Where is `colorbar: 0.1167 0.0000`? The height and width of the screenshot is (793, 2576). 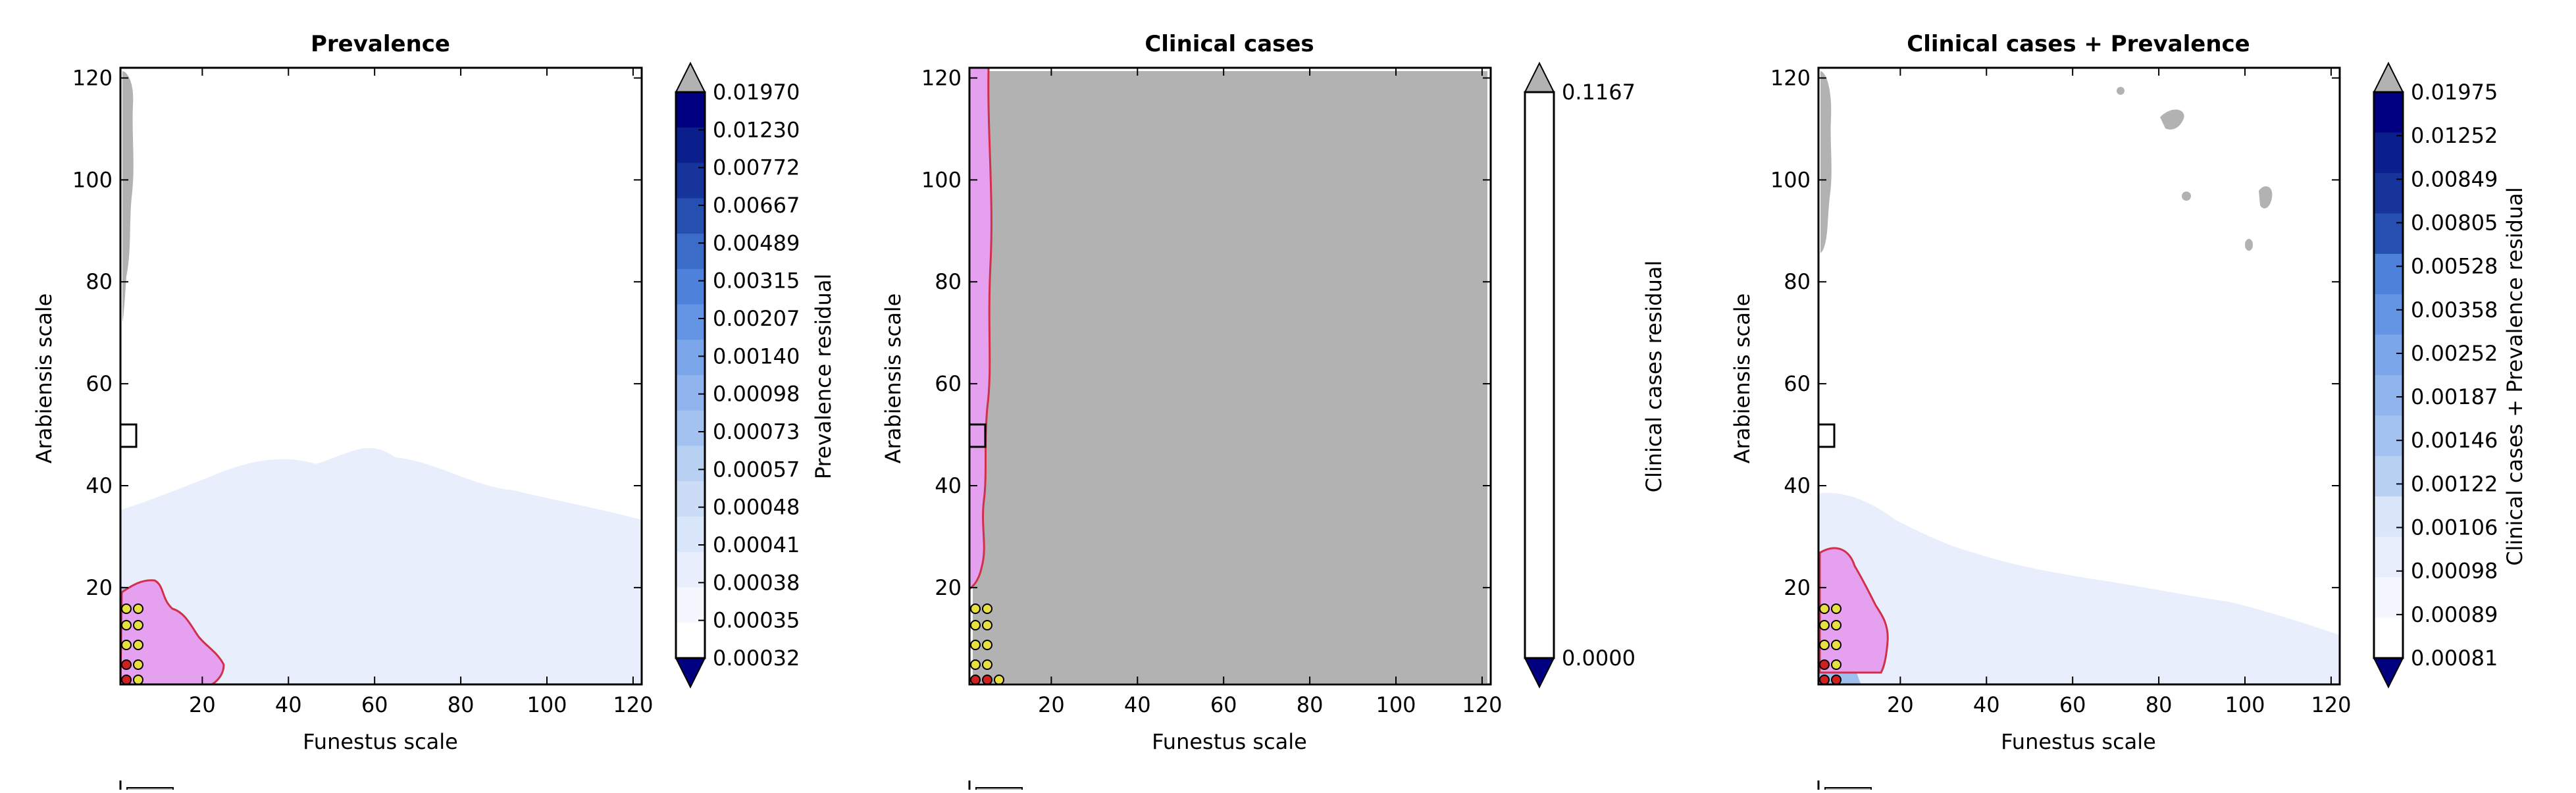
colorbar: 0.1167 0.0000 is located at coordinates (1580, 375).